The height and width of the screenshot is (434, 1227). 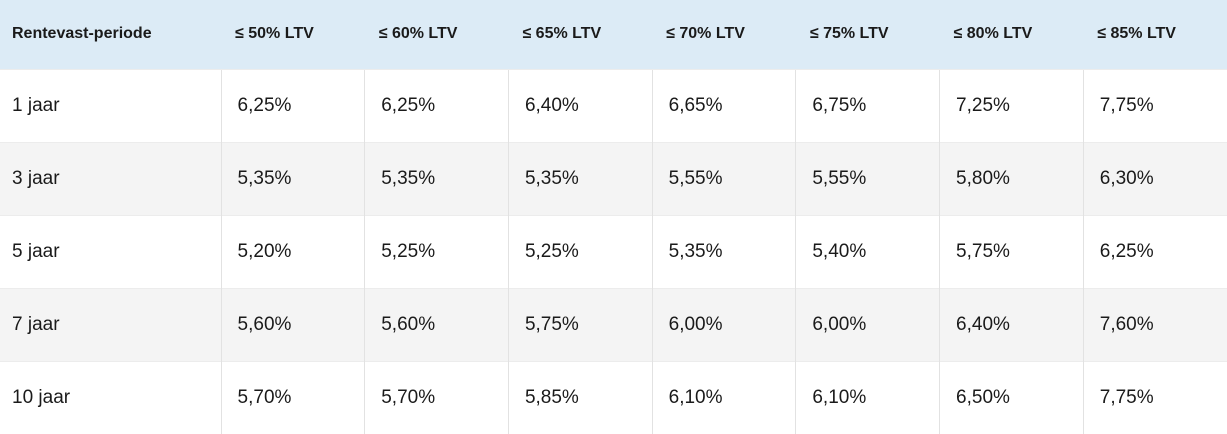 I want to click on header-ltv-70: ≤ 70% LTV, so click(x=705, y=34).